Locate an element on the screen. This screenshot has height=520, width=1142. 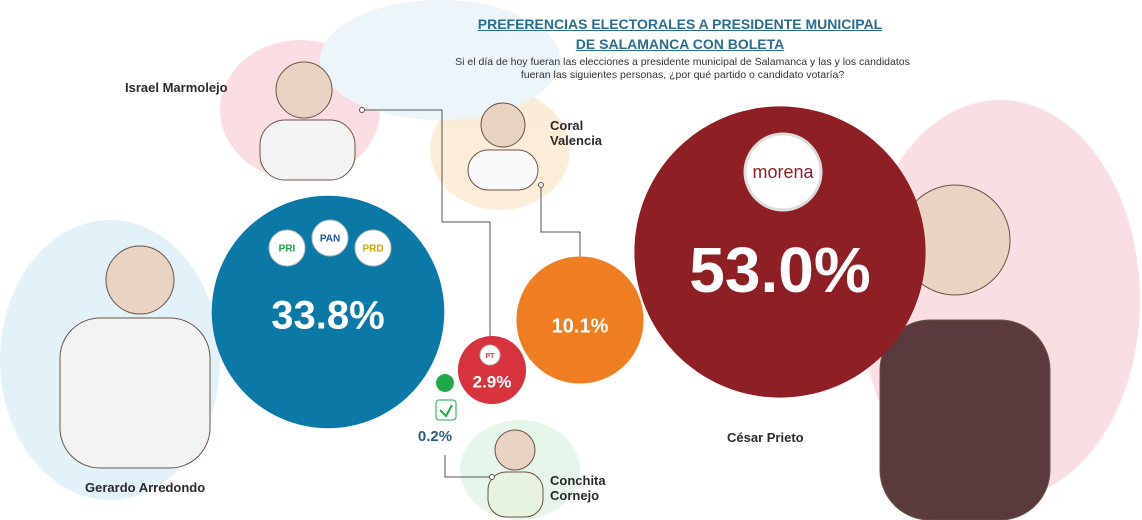
party-label: PRD is located at coordinates (372, 249).